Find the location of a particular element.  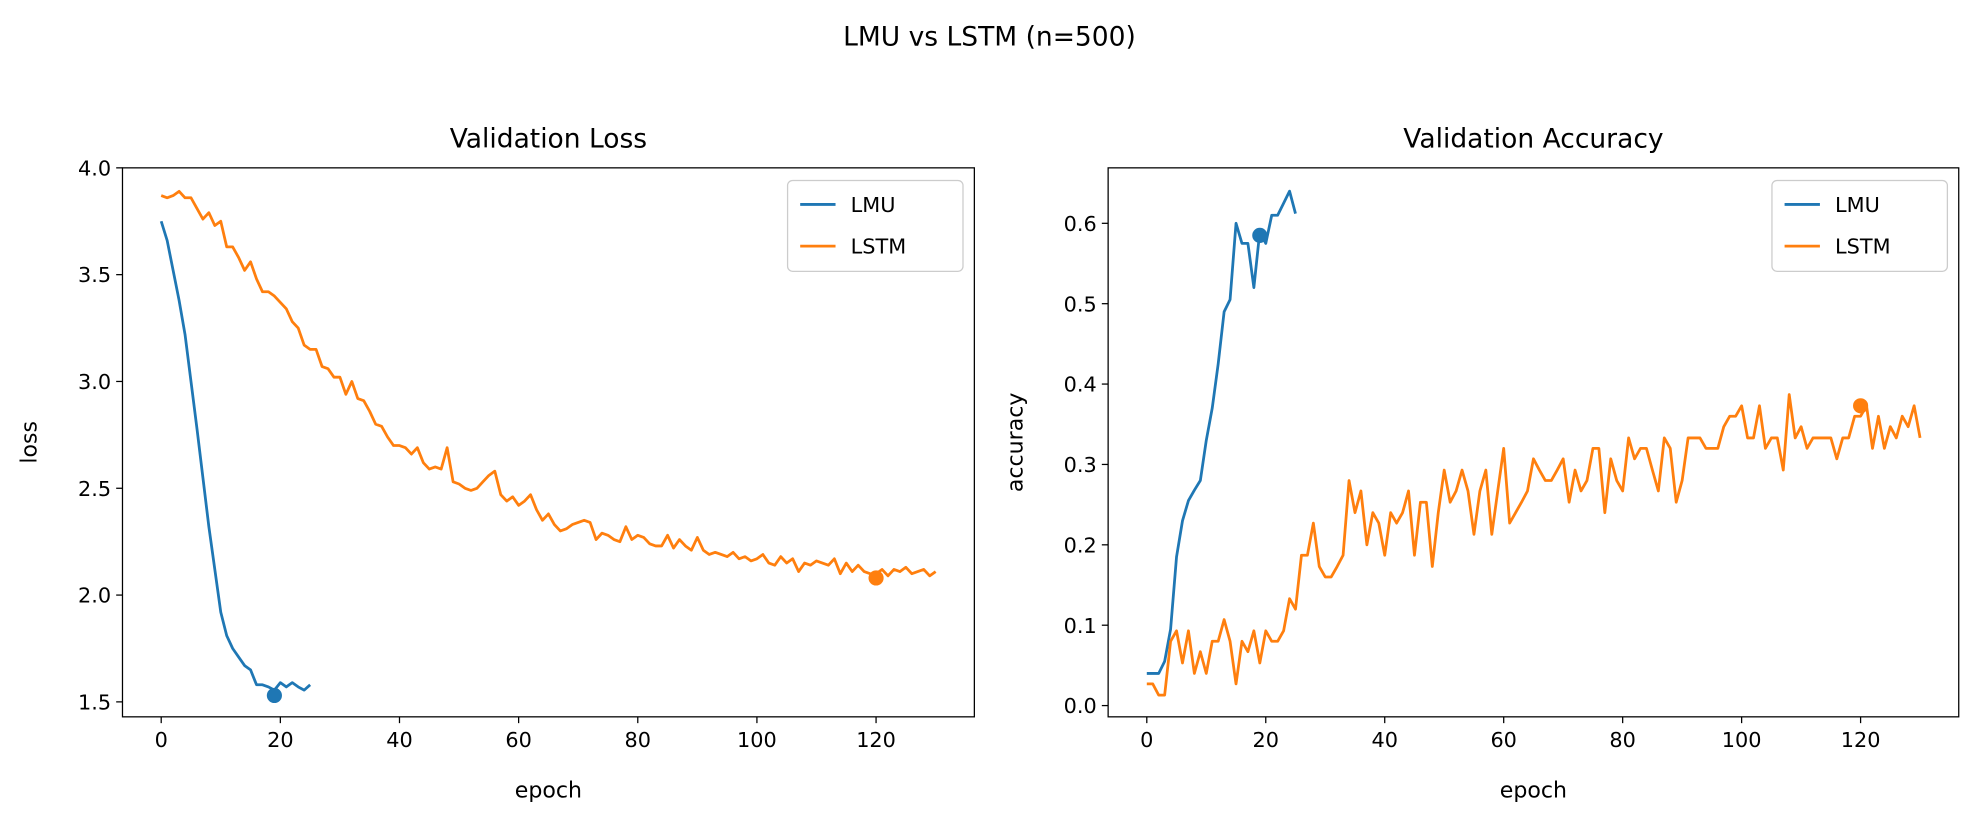

y-tick-label: 0.2 is located at coordinates (1080, 545).